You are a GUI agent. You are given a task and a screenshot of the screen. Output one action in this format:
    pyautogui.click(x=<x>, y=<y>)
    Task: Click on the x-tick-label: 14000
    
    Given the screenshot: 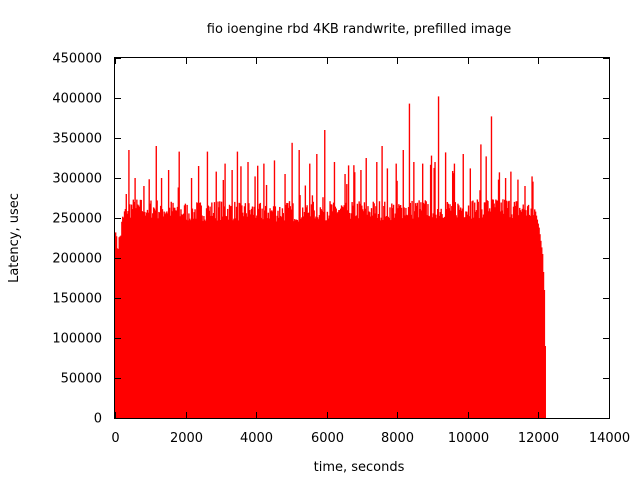 What is the action you would take?
    pyautogui.click(x=609, y=438)
    